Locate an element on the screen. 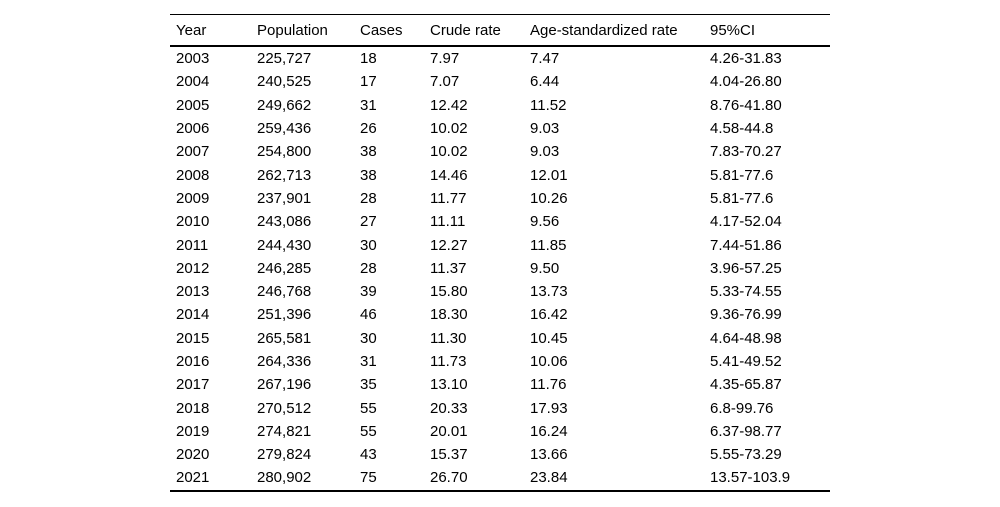  table-row: 2016 264,336 31 11.73 10.06 5.41-49.52 is located at coordinates (500, 361).